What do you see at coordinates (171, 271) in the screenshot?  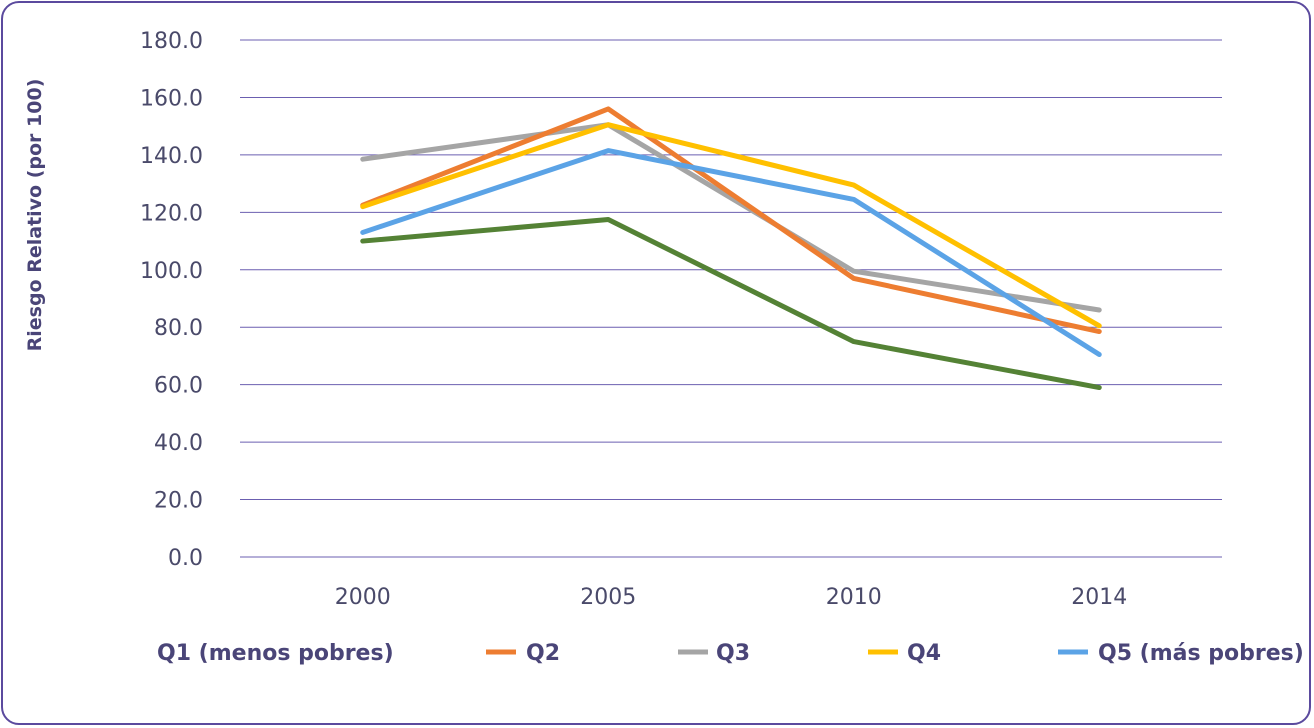 I see `y-tick-label: 100.0` at bounding box center [171, 271].